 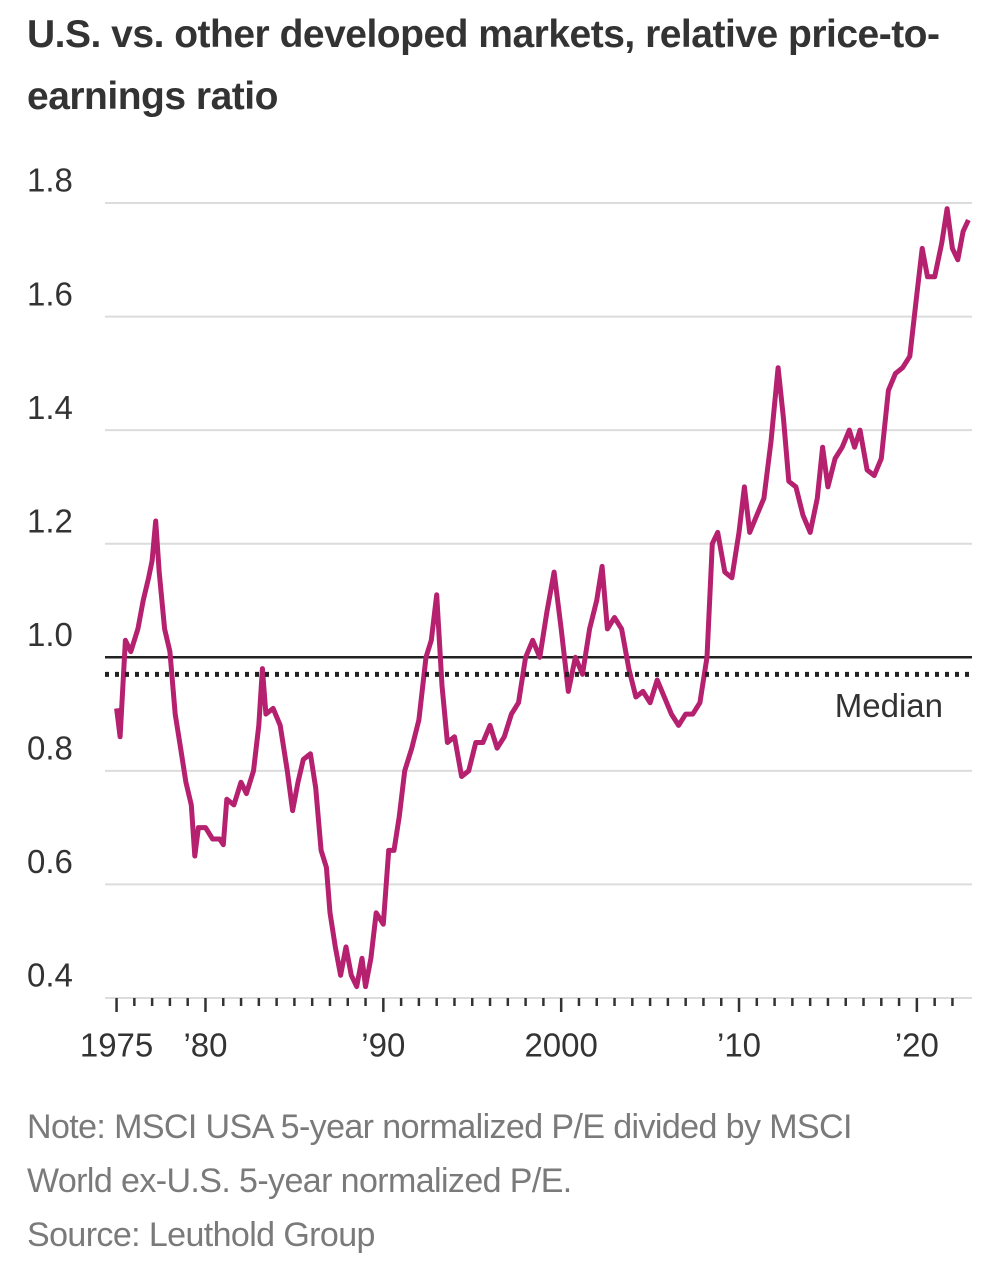 I want to click on x-tick-label: ’80, so click(x=205, y=1045).